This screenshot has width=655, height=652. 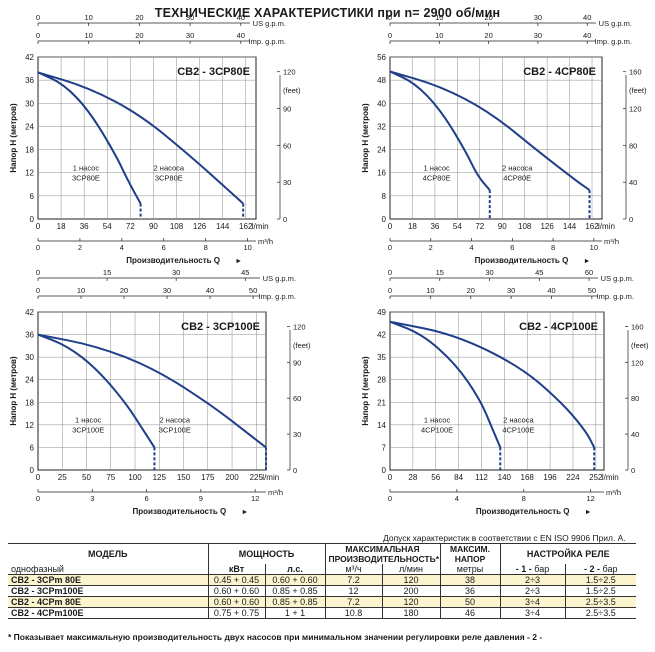 I want to click on head-cell: 46, so click(x=470, y=613).